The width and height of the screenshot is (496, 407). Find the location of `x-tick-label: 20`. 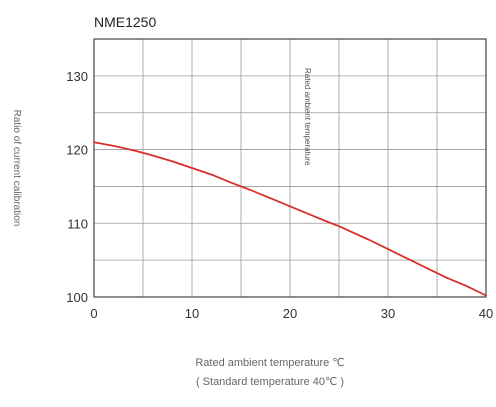

x-tick-label: 20 is located at coordinates (290, 313).